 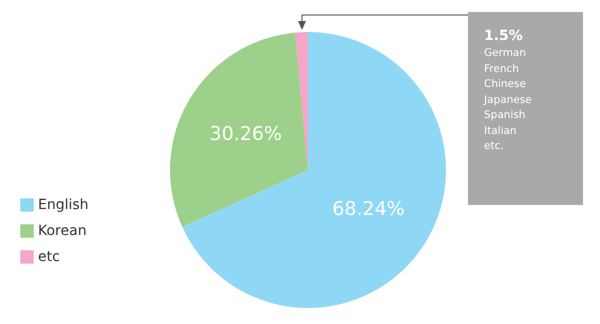 What do you see at coordinates (502, 69) in the screenshot?
I see `text: French` at bounding box center [502, 69].